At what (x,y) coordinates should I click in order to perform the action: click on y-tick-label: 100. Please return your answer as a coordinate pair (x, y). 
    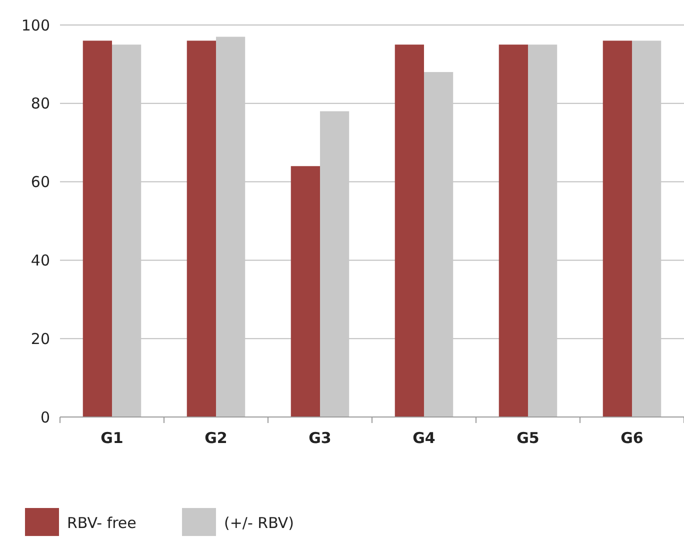
    Looking at the image, I should click on (35, 25).